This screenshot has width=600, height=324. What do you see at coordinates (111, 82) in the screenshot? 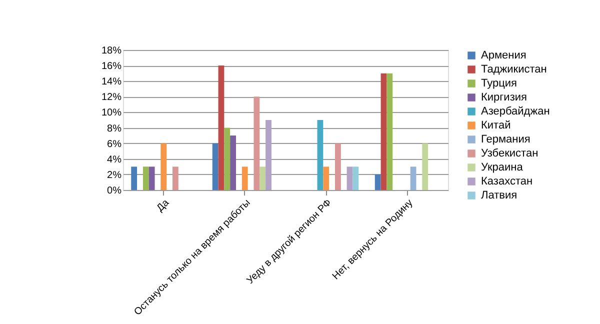
I see `y-tick-label: 14%` at bounding box center [111, 82].